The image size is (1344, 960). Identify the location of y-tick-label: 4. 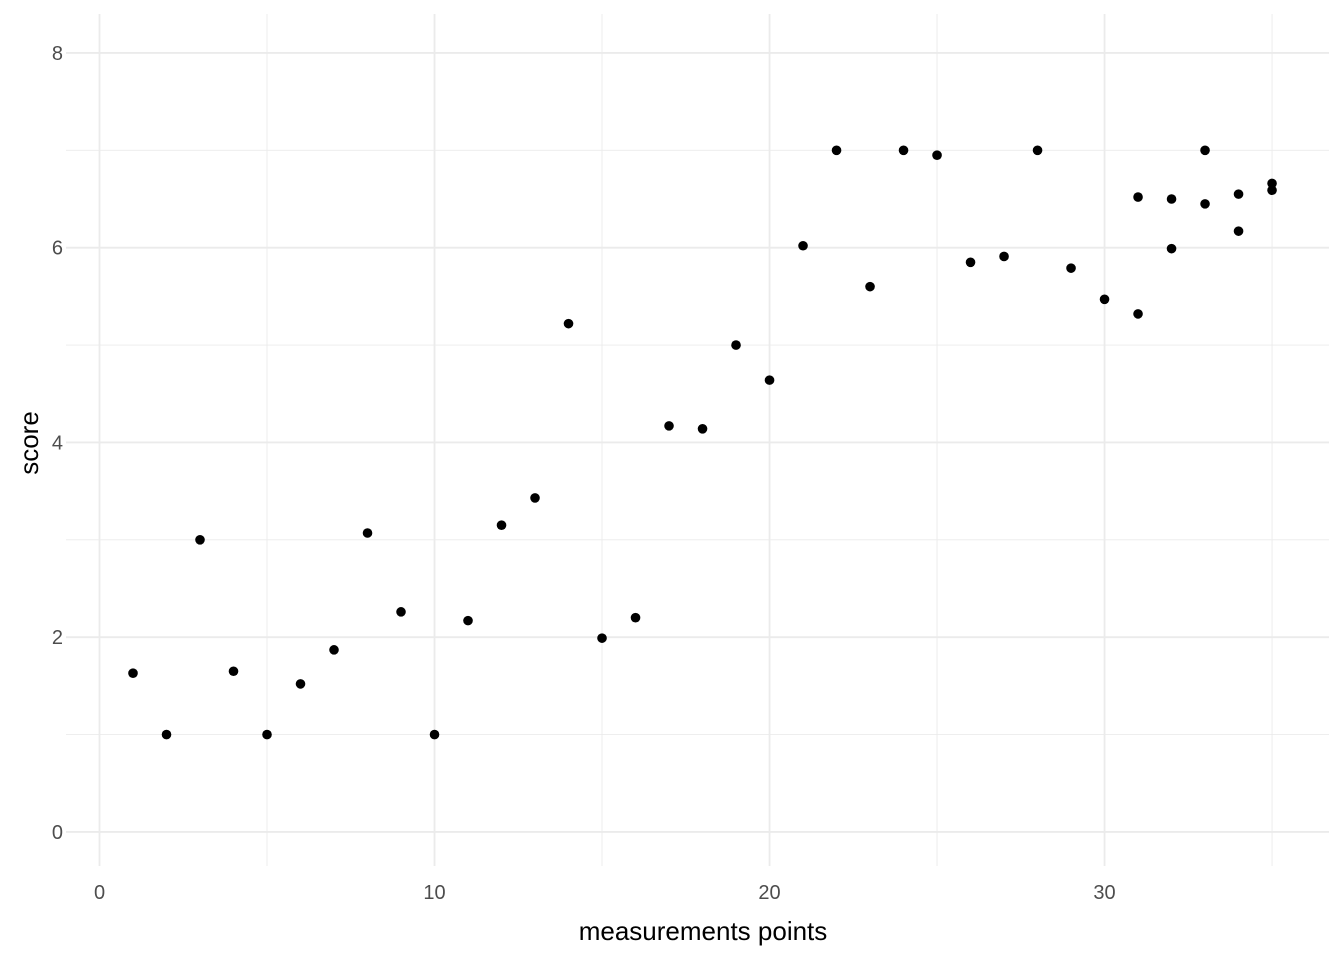
(57, 443).